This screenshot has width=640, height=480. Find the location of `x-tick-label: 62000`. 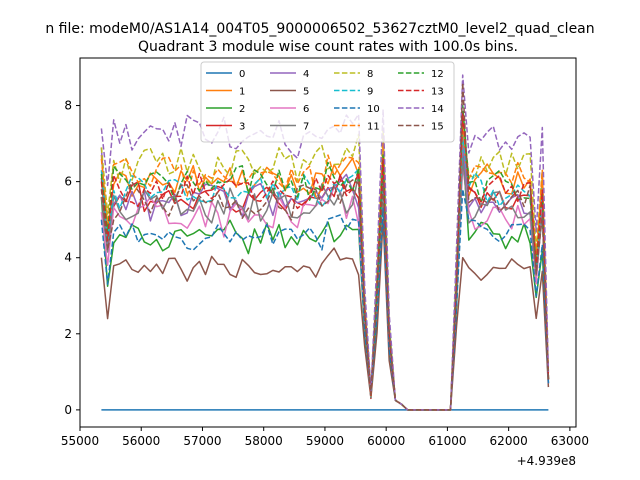

x-tick-label: 62000 is located at coordinates (509, 441).